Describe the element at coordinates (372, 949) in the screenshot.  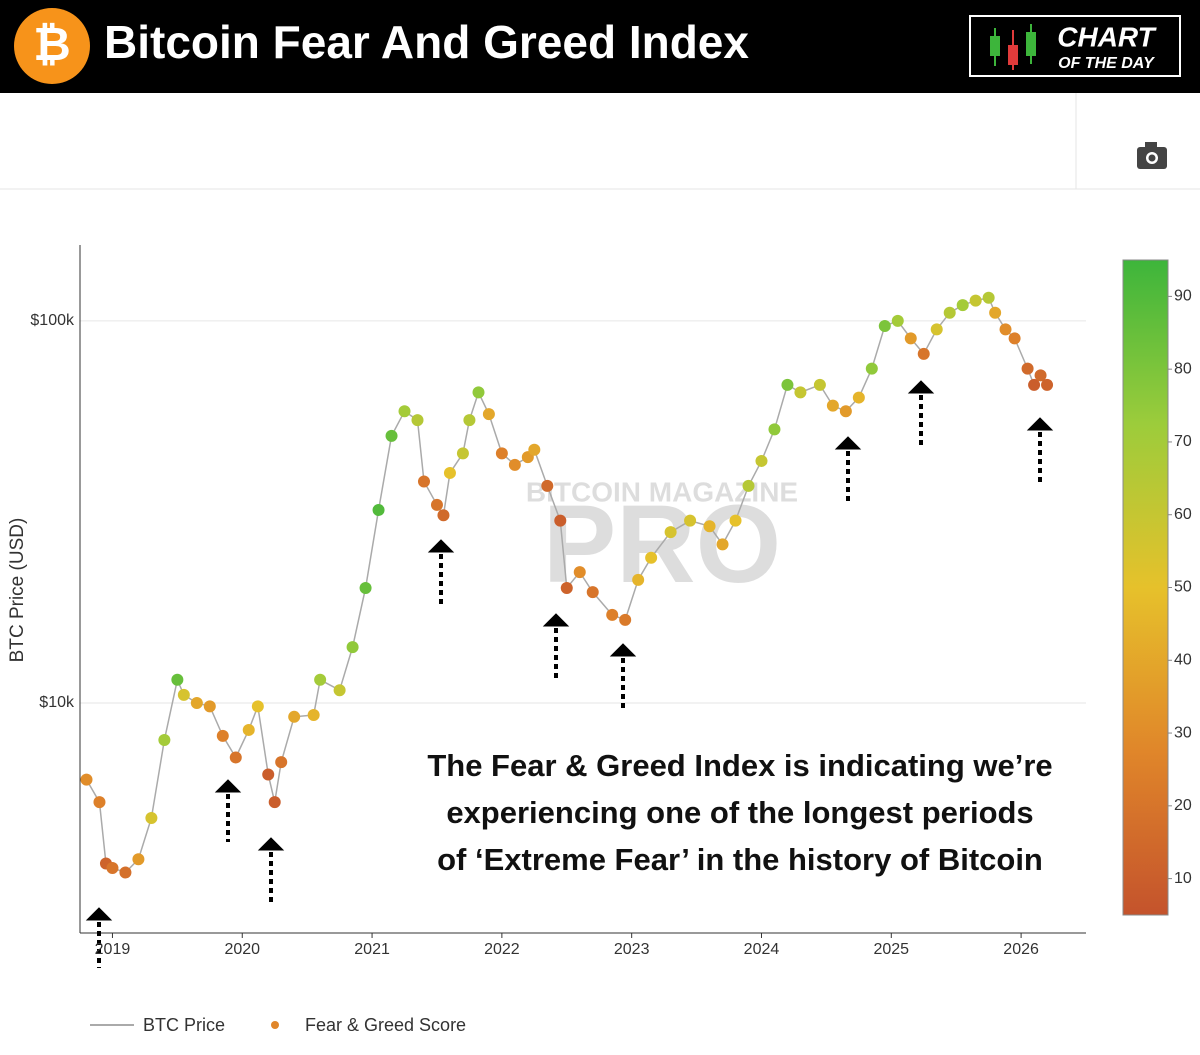
I see `x-tick-label: 2021` at that location.